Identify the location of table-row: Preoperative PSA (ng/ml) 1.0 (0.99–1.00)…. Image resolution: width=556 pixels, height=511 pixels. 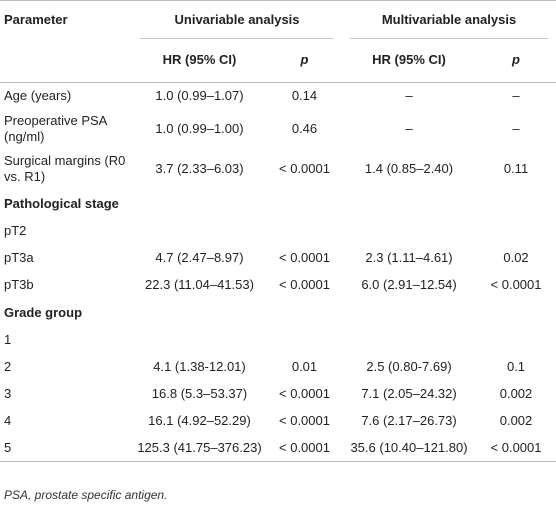
(278, 129).